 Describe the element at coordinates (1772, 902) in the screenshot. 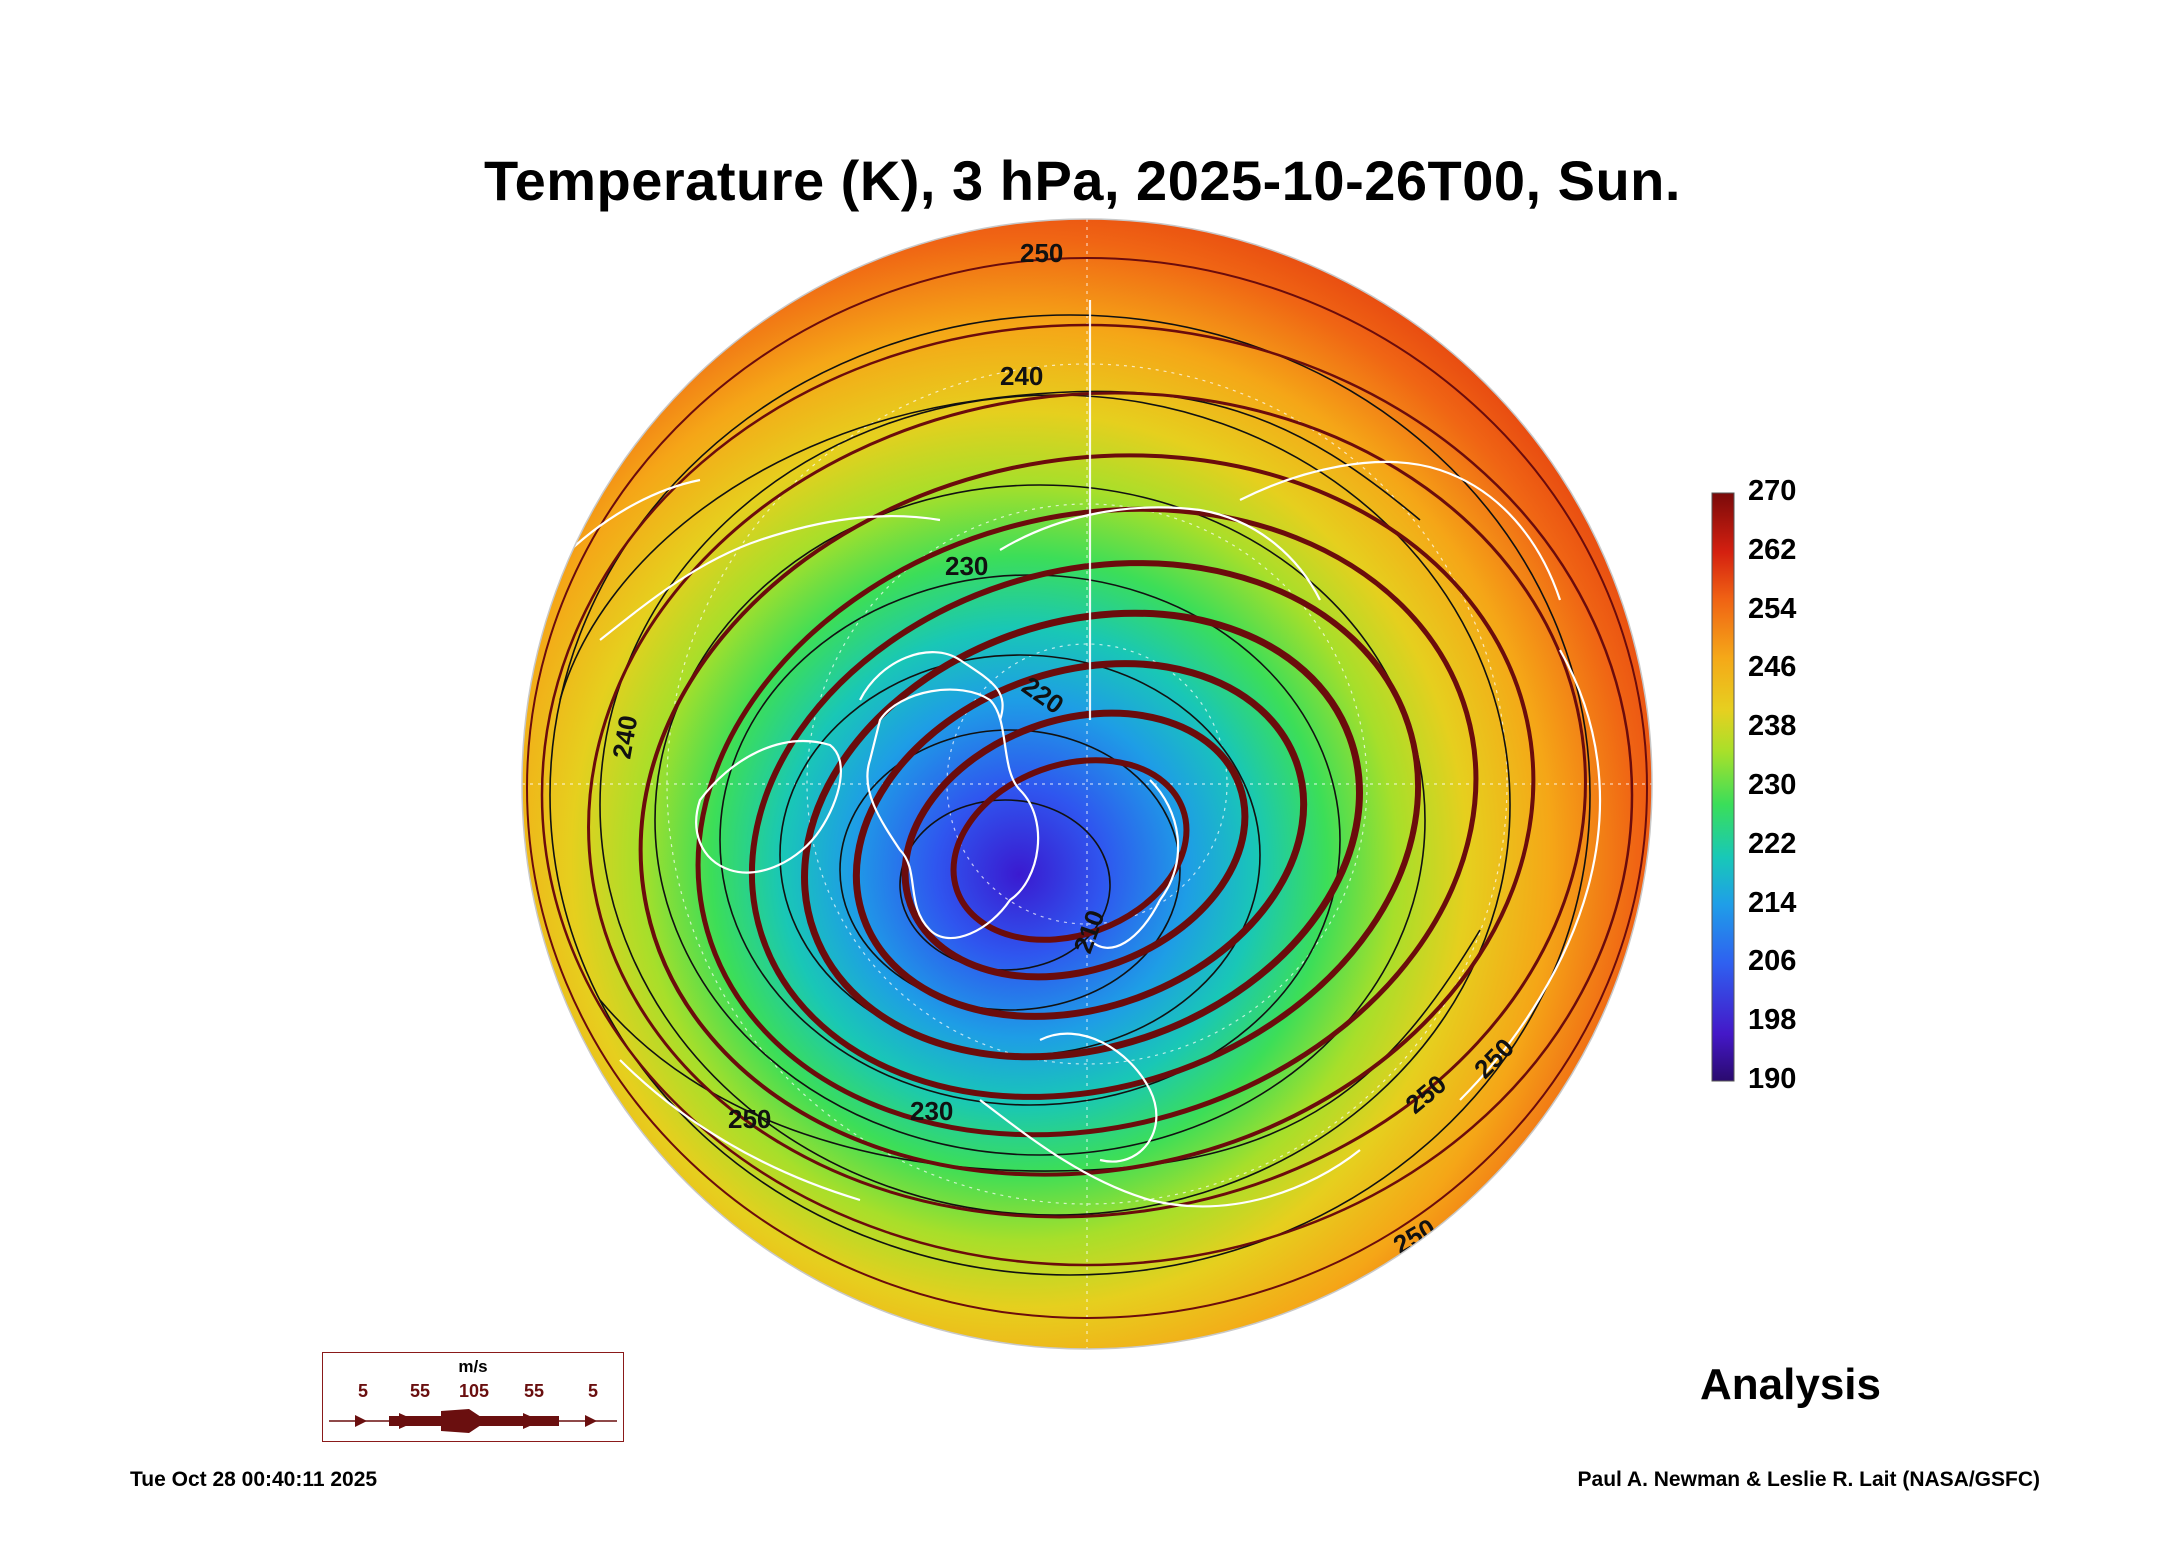

I see `colorbar-tick-label: 214` at that location.